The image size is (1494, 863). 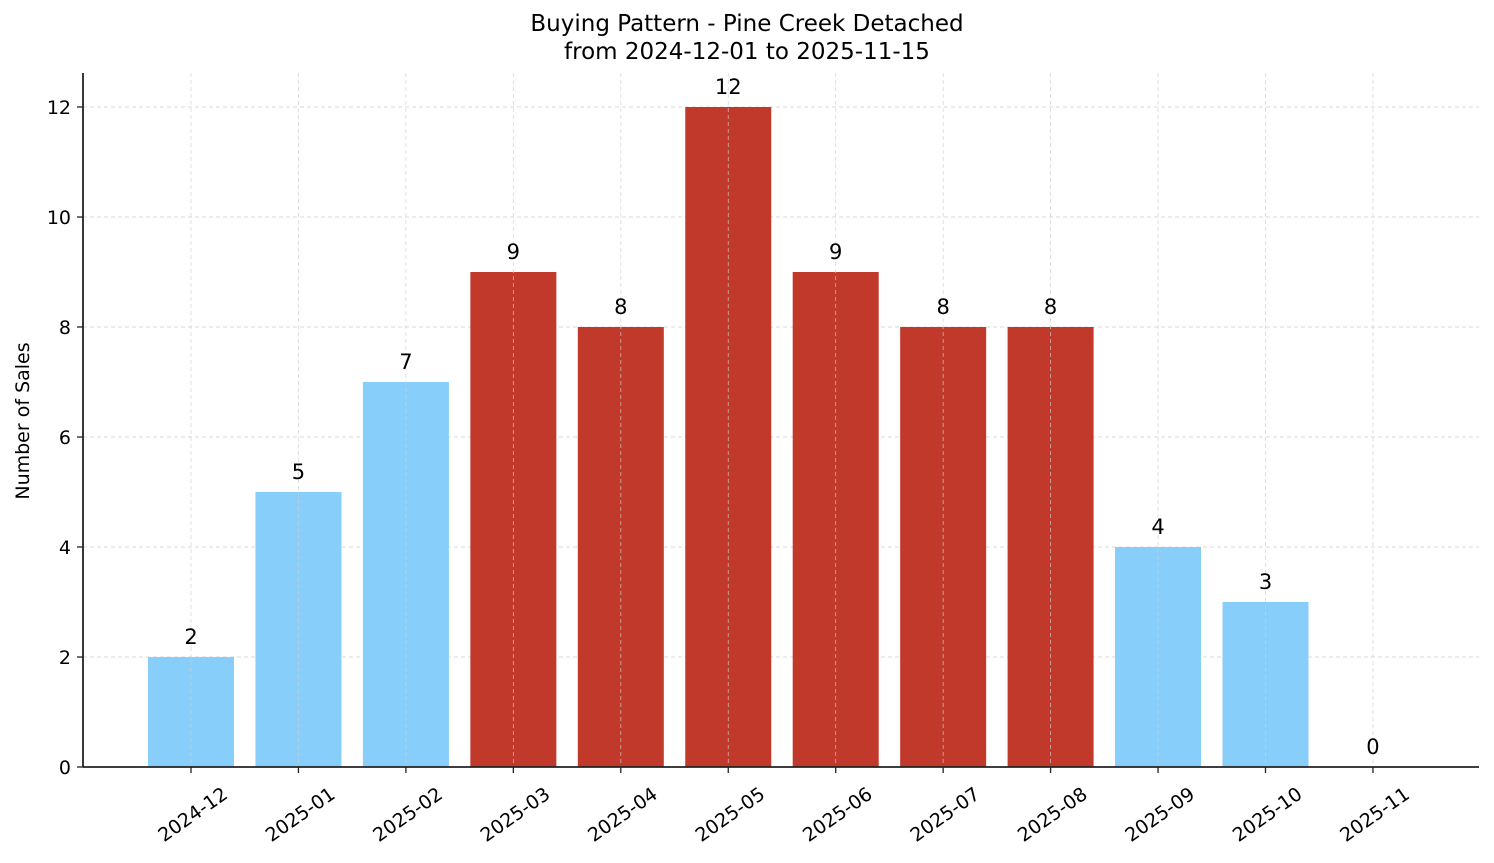 I want to click on data-label: 7, so click(x=405, y=362).